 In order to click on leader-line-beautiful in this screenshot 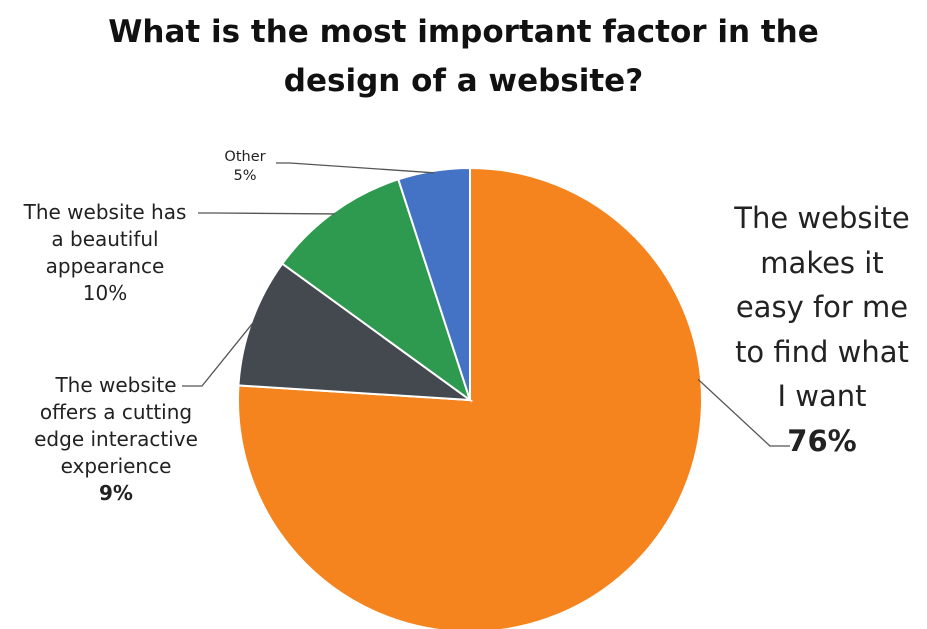, I will do `click(266, 213)`.